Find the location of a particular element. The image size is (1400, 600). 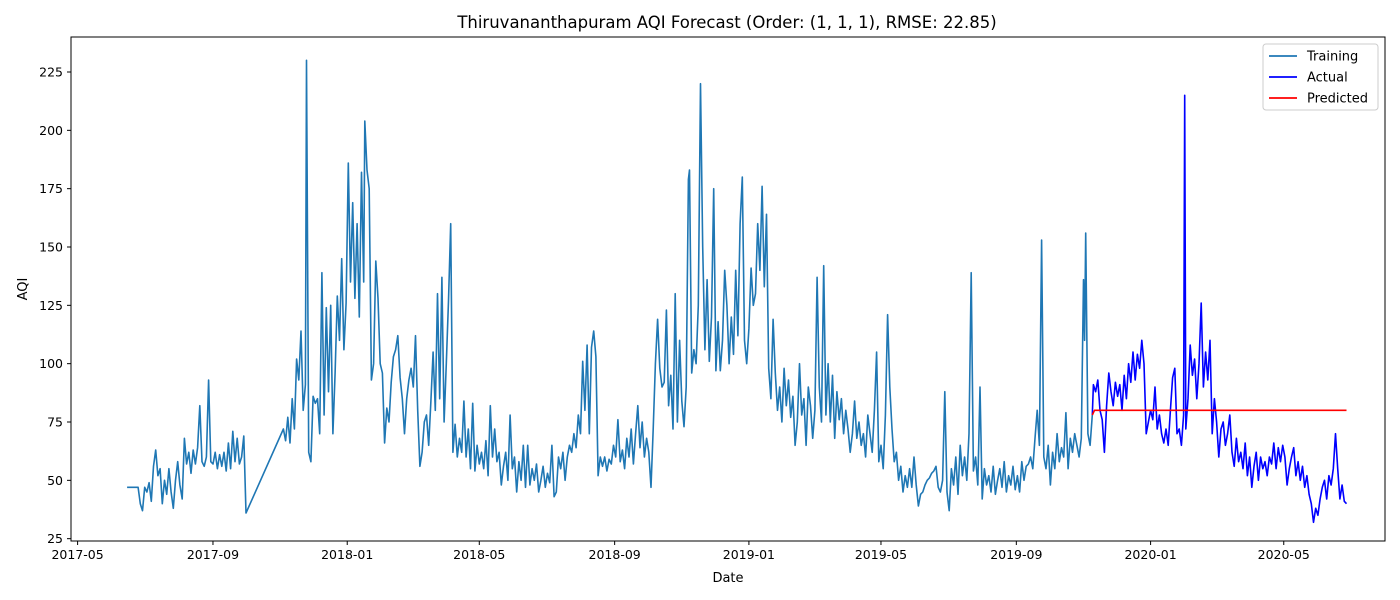

y-tick-label: 200 is located at coordinates (51, 130).